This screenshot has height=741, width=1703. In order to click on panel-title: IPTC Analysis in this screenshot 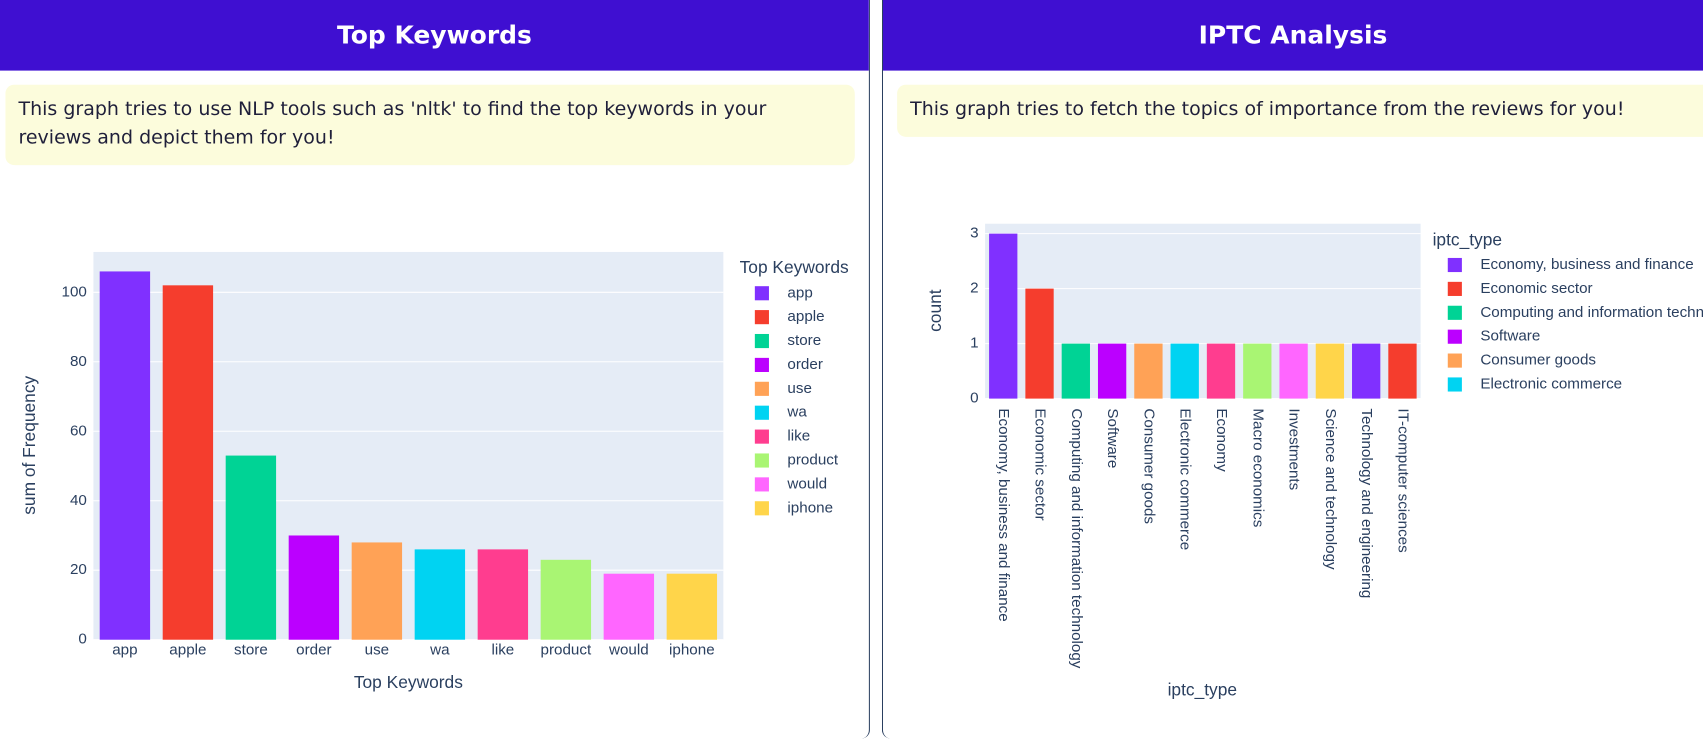, I will do `click(1292, 35)`.